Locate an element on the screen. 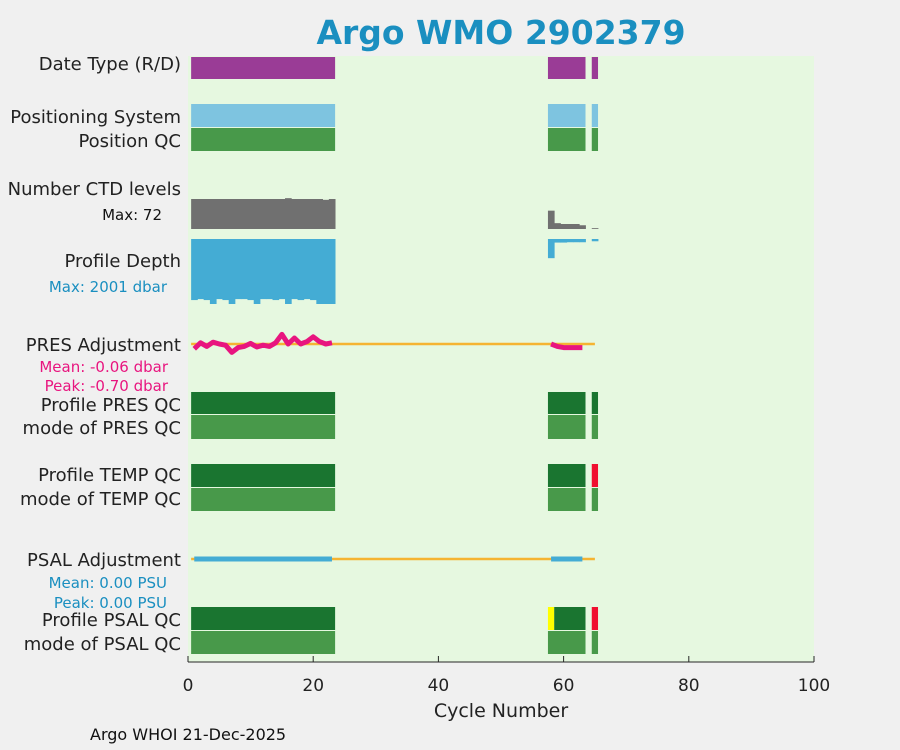  label-positioning-system: Positioning System is located at coordinates (95, 117).